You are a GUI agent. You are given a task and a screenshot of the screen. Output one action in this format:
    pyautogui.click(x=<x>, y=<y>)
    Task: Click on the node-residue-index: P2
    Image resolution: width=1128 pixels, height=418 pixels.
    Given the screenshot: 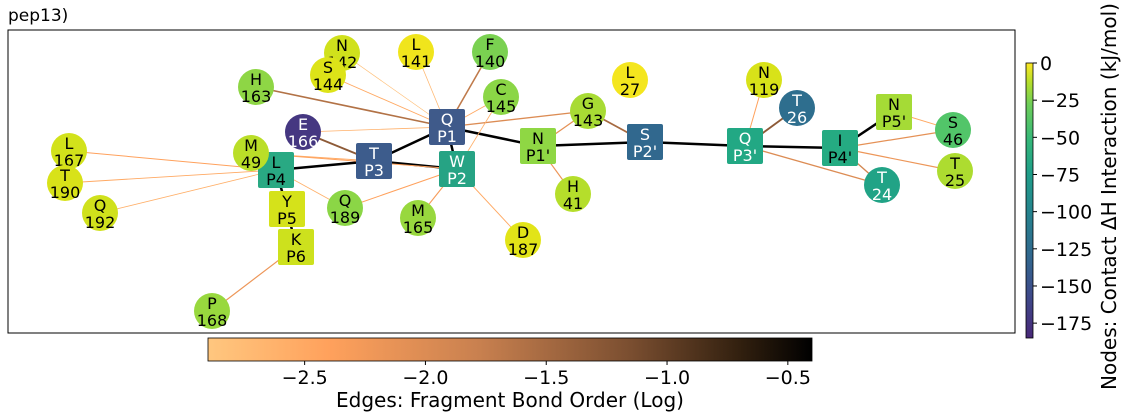 What is the action you would take?
    pyautogui.click(x=457, y=178)
    